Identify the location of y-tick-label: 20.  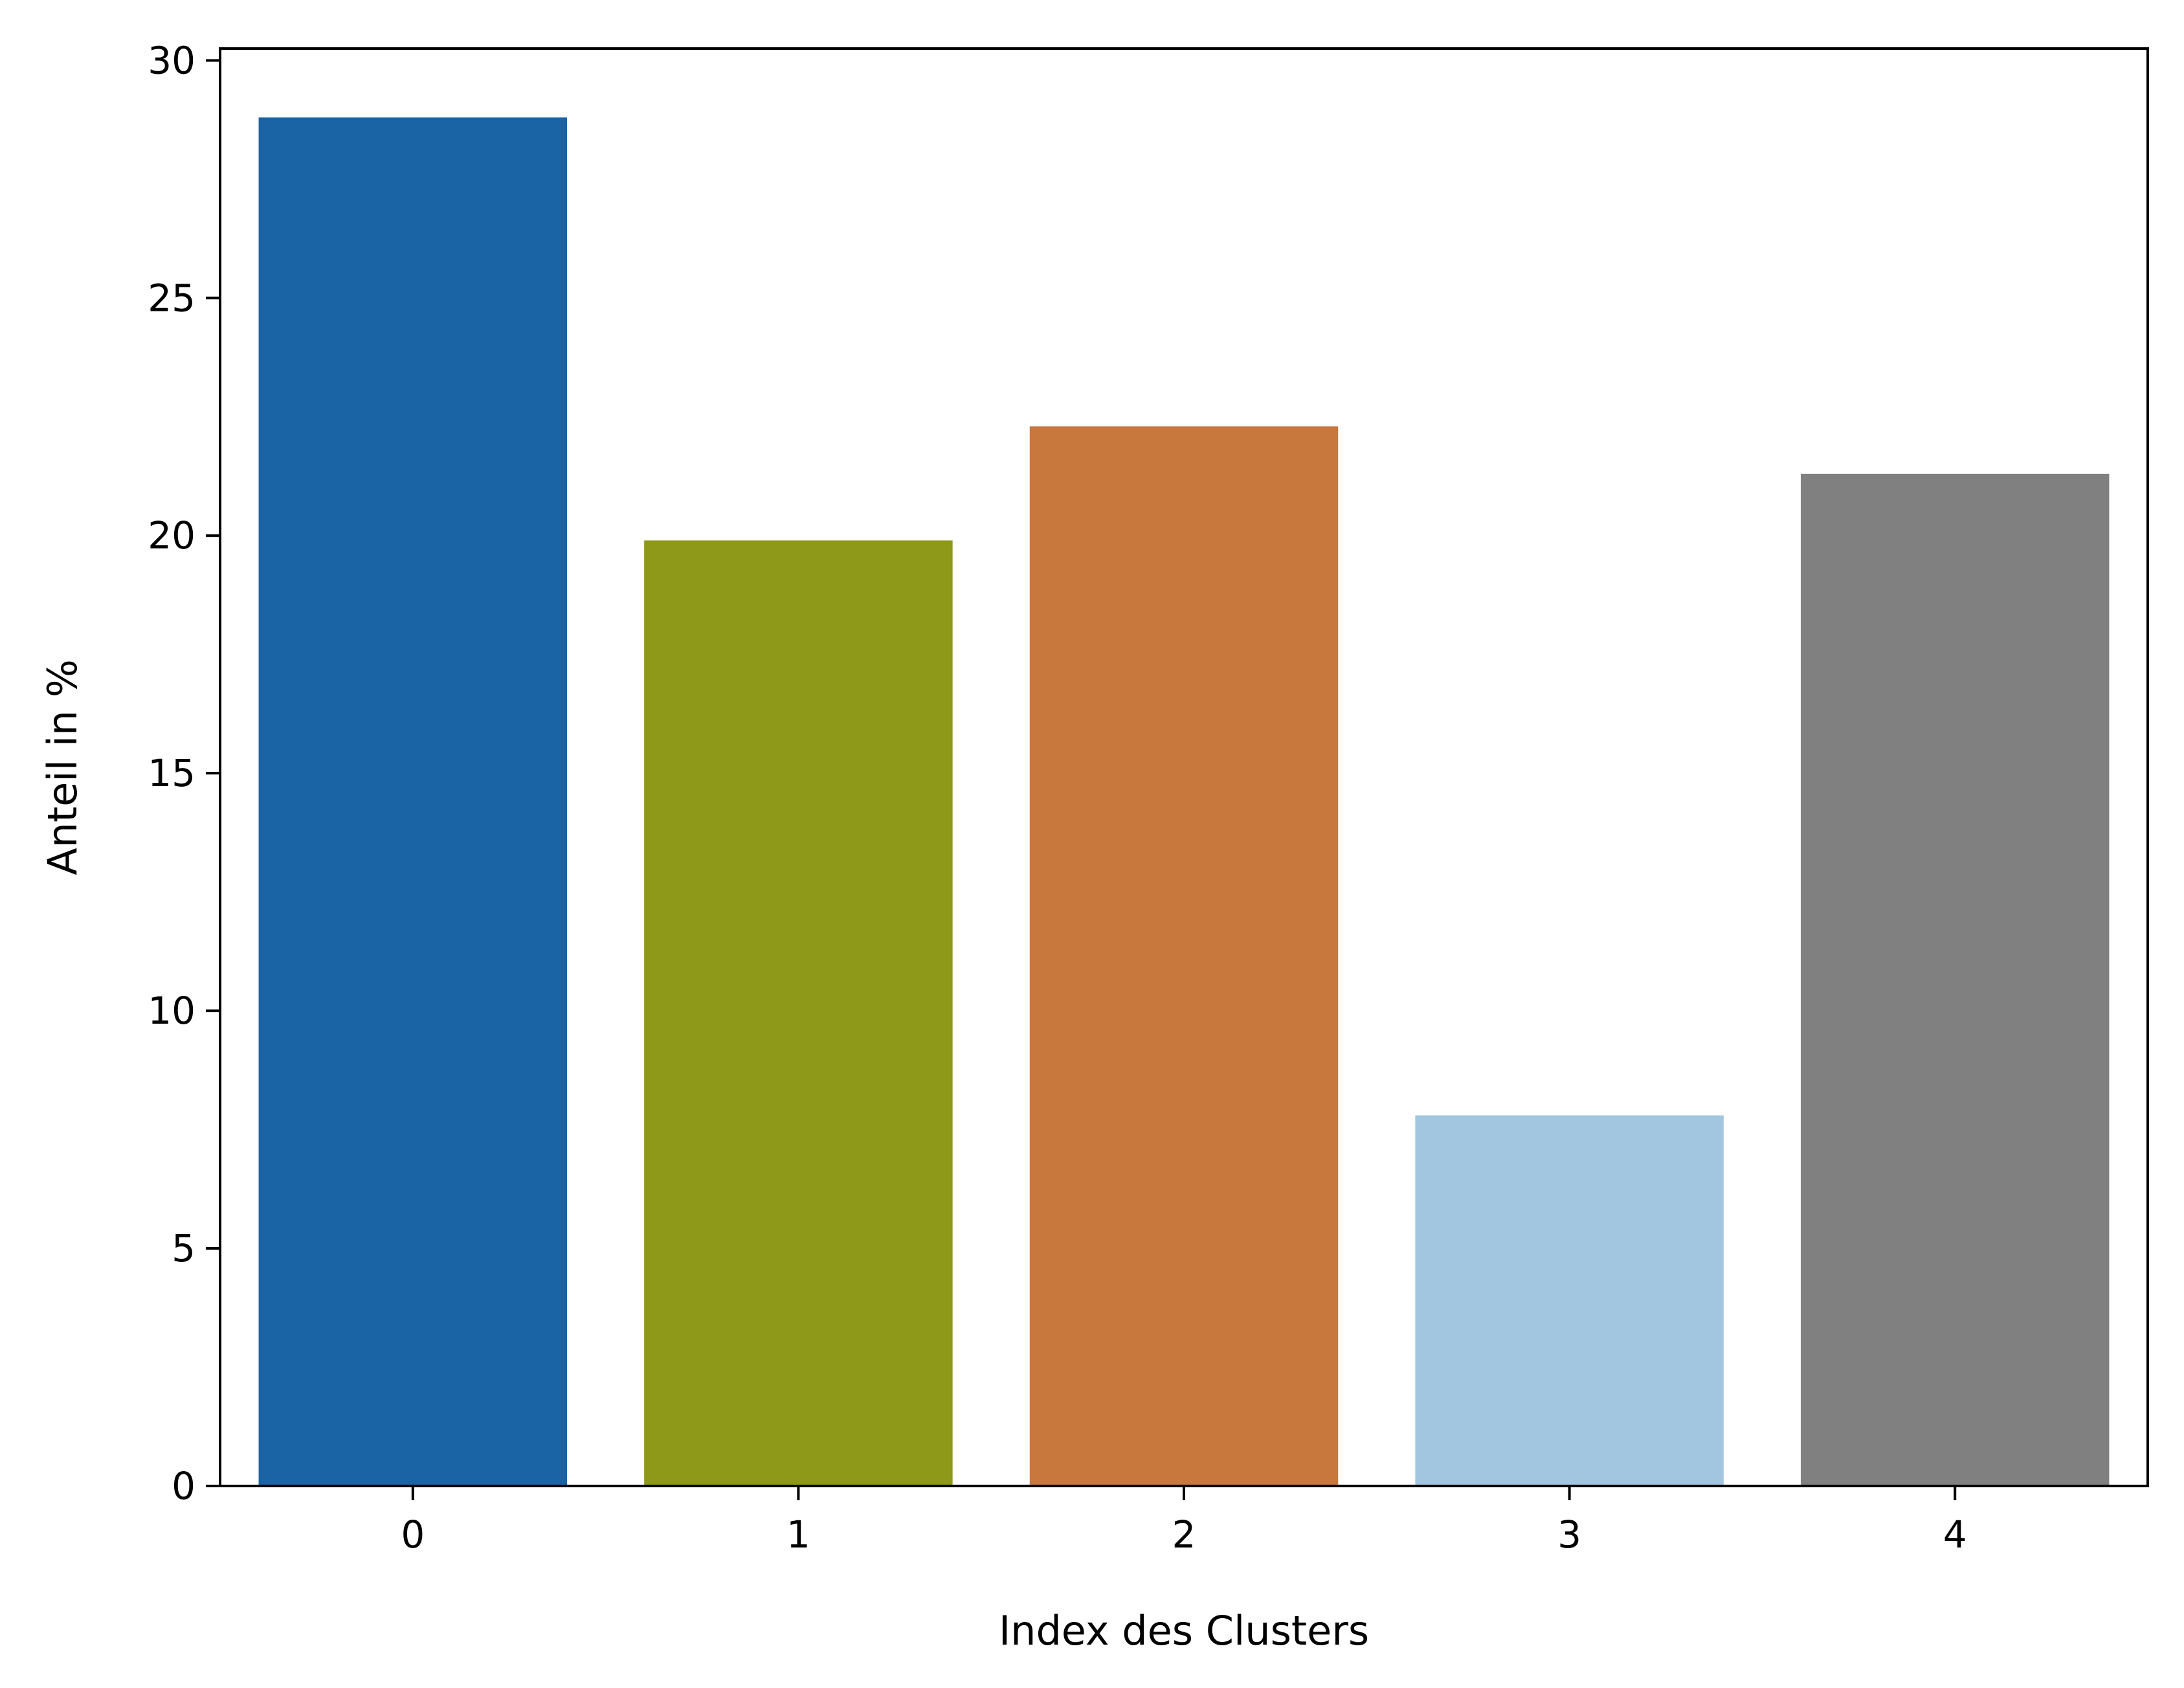
(171, 535).